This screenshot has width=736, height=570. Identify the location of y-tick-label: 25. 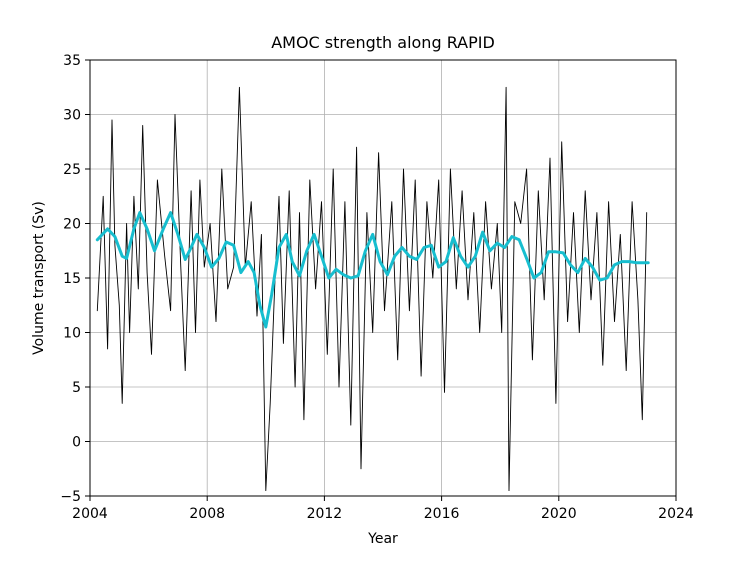
(72, 170).